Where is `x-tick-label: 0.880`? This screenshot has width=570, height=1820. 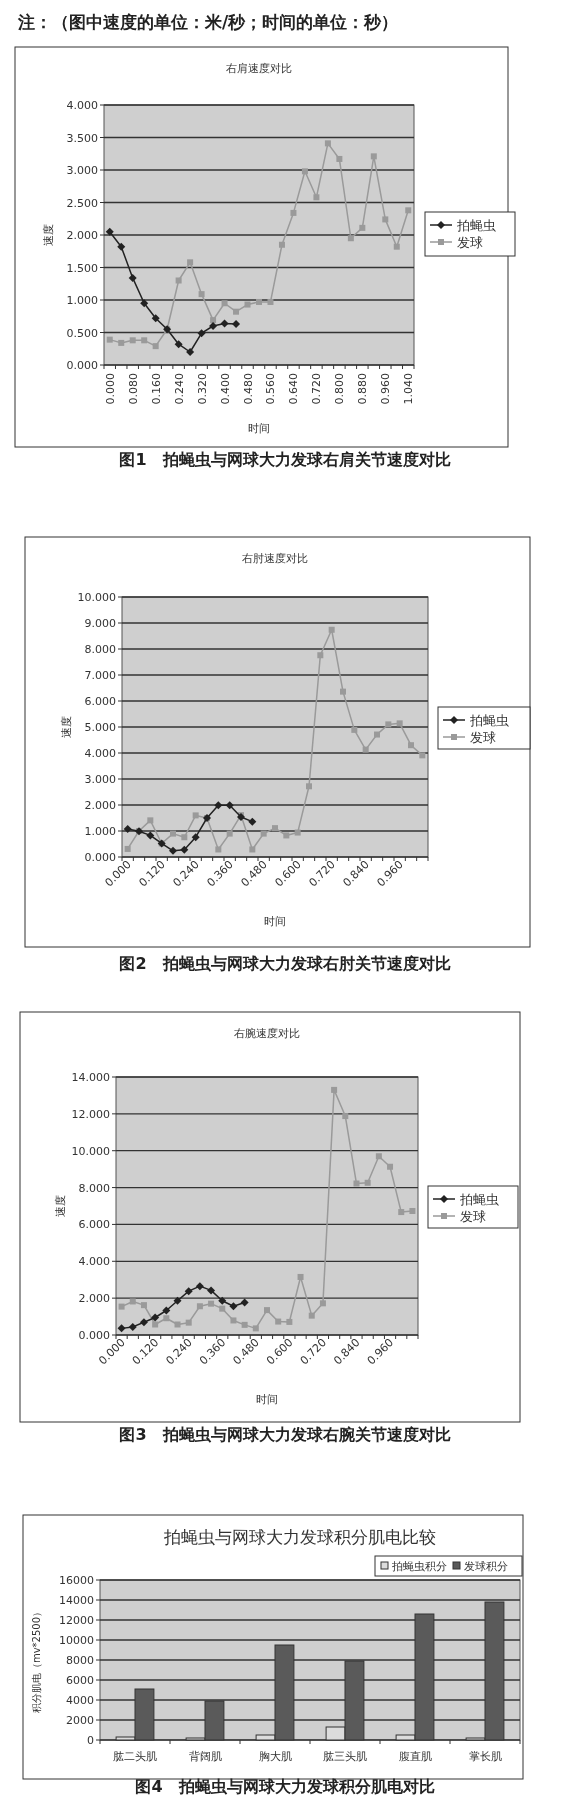 x-tick-label: 0.880 is located at coordinates (363, 389).